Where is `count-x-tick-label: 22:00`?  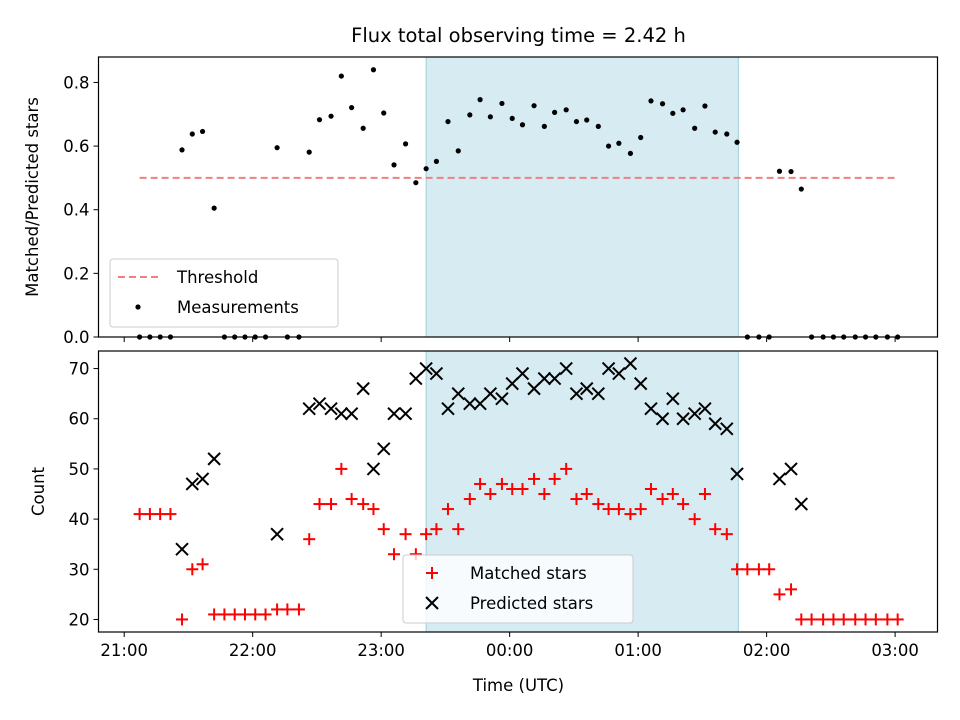
count-x-tick-label: 22:00 is located at coordinates (253, 650).